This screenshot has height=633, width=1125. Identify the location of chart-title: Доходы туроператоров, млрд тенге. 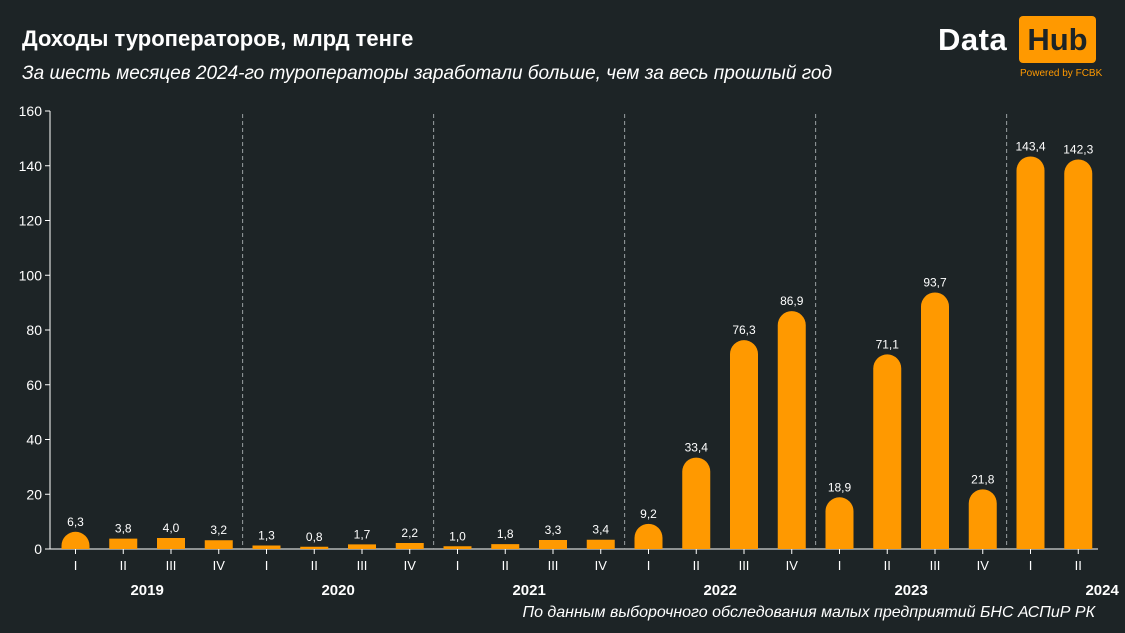
(218, 38).